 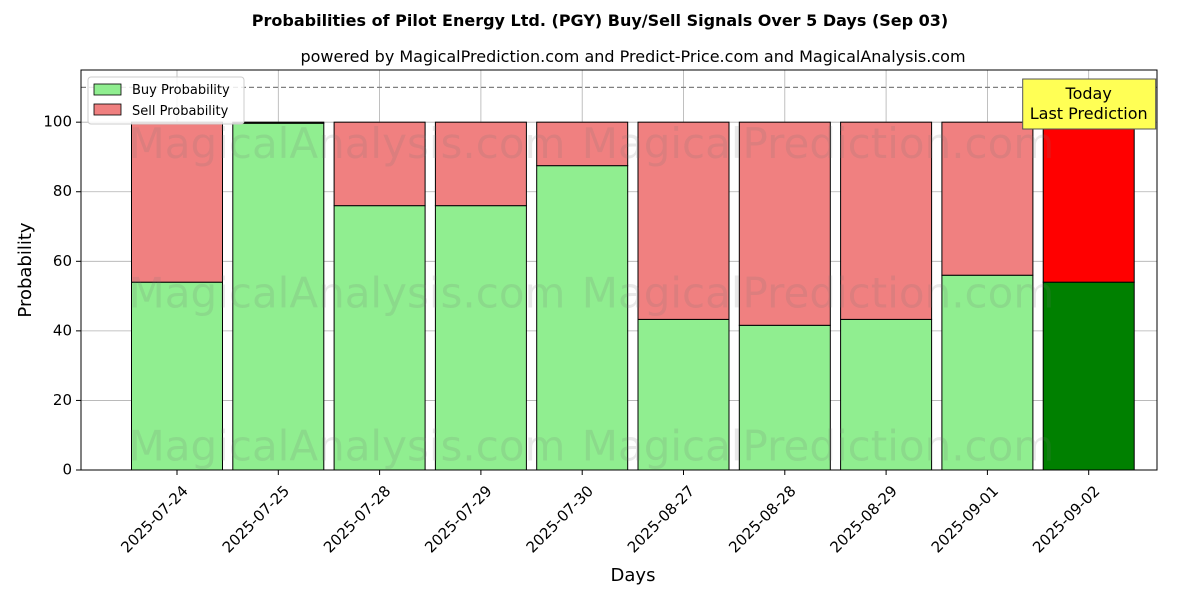 What do you see at coordinates (1066, 519) in the screenshot?
I see `x-tick-label: 2025-09-02` at bounding box center [1066, 519].